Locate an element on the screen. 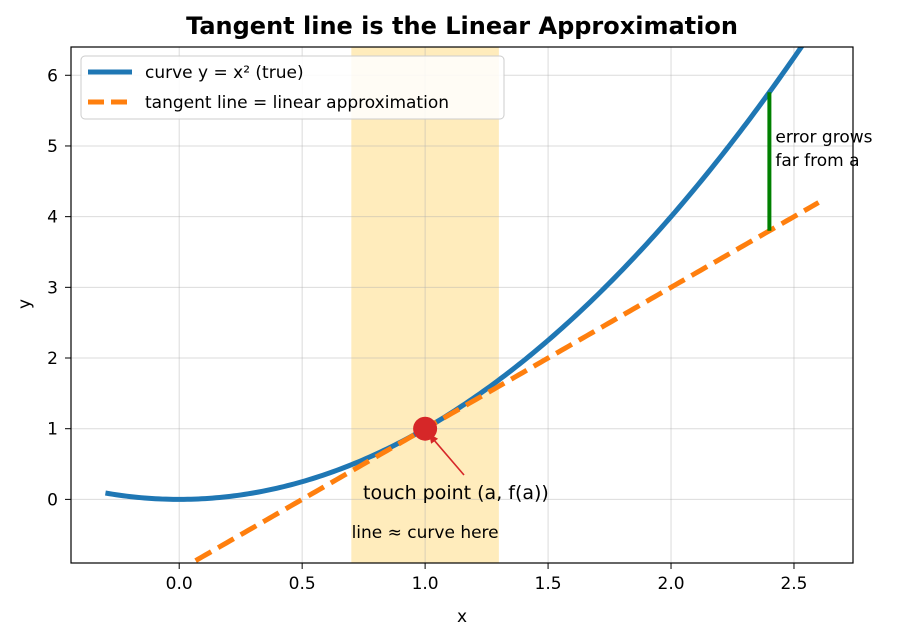 The width and height of the screenshot is (907, 641). x-tick-label: 2.5 is located at coordinates (793, 584).